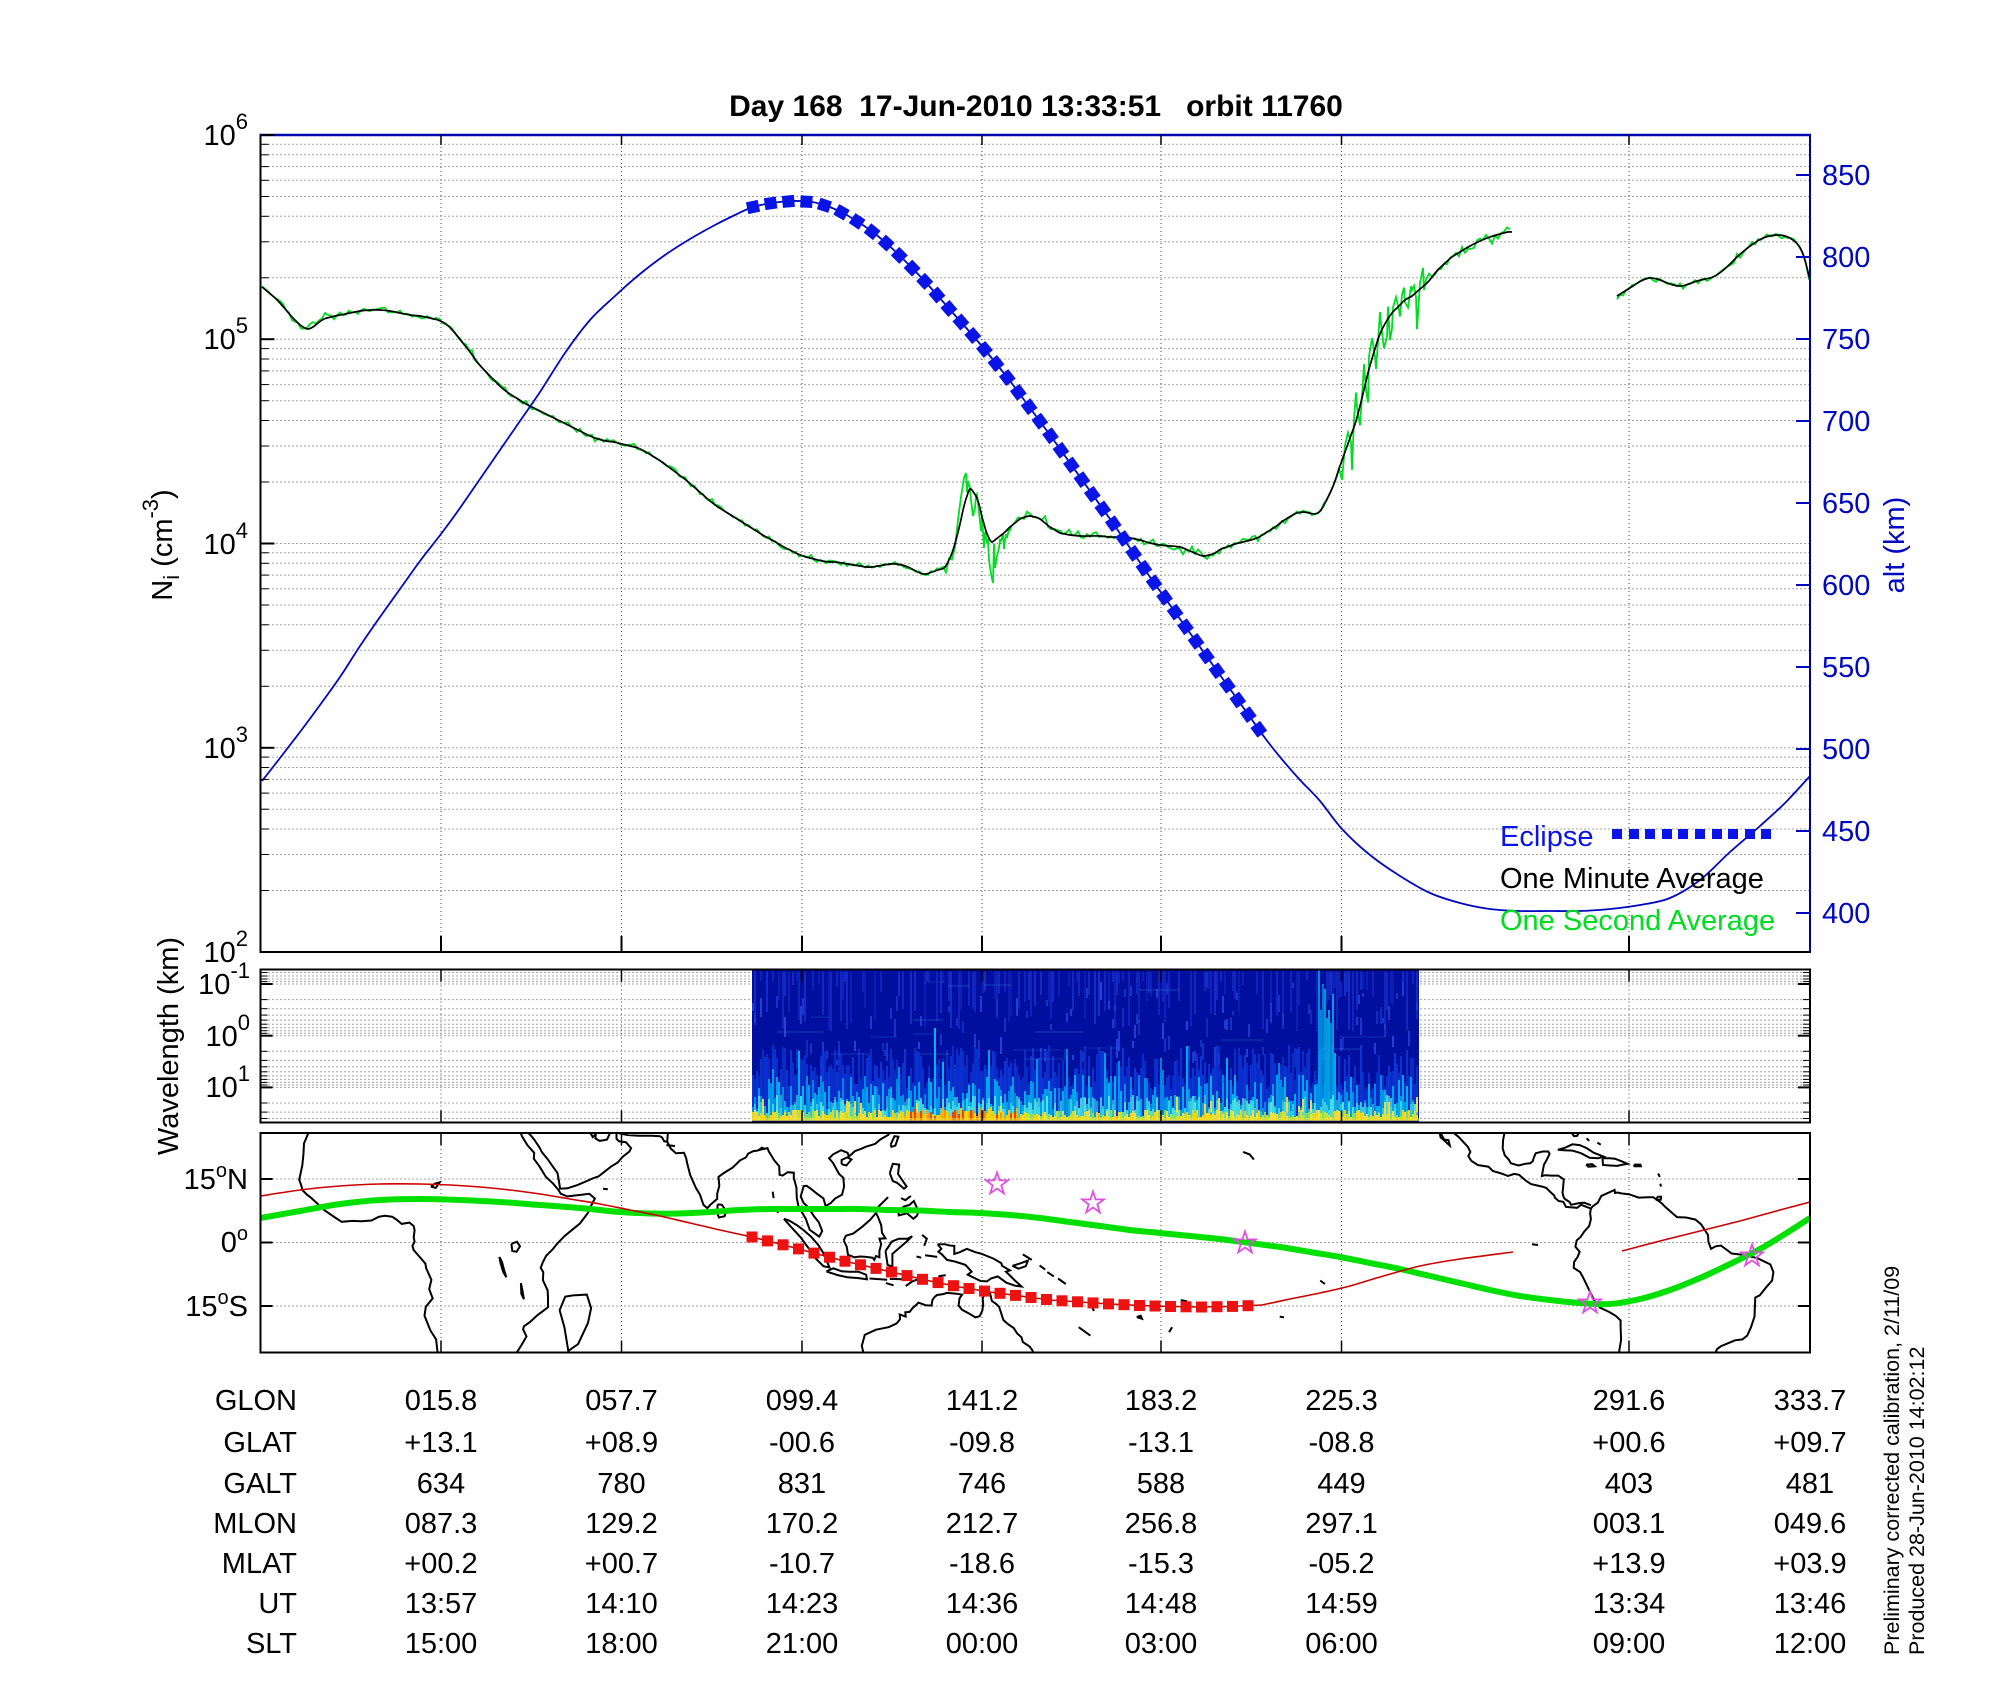 This screenshot has height=1700, width=2000. What do you see at coordinates (1895, 545) in the screenshot?
I see `svg-text: alt (km)` at bounding box center [1895, 545].